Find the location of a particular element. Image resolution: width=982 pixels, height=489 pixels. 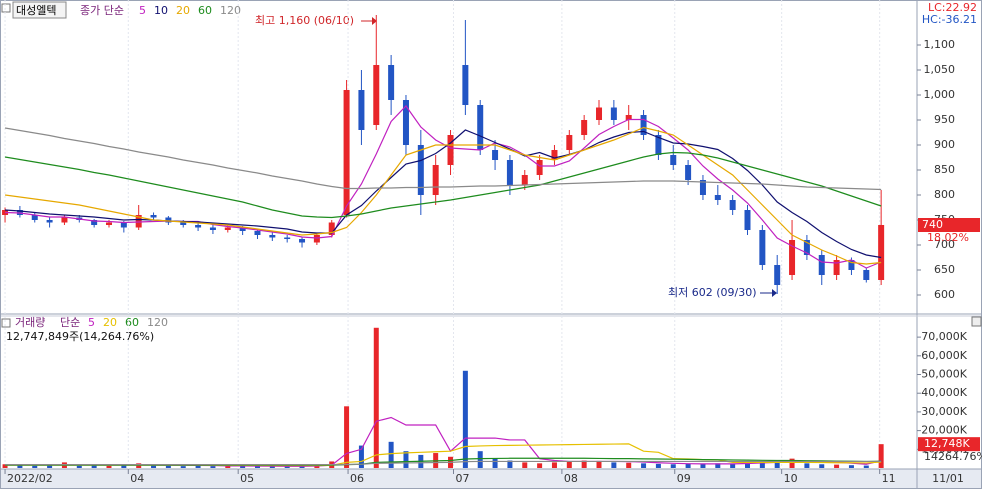

last-volume-ratio: 14264.76% is located at coordinates (953, 456).